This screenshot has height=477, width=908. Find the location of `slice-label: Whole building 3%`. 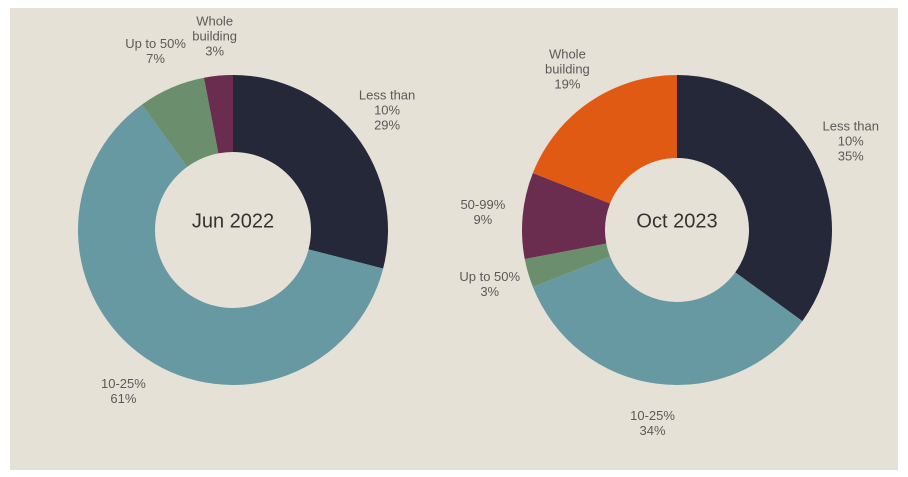

slice-label: Whole building 3% is located at coordinates (215, 35).